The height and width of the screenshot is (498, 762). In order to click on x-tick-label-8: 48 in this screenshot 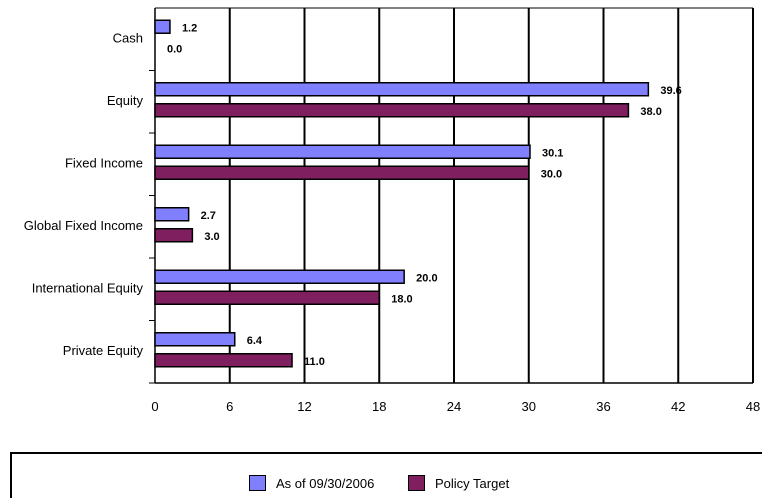, I will do `click(753, 406)`.